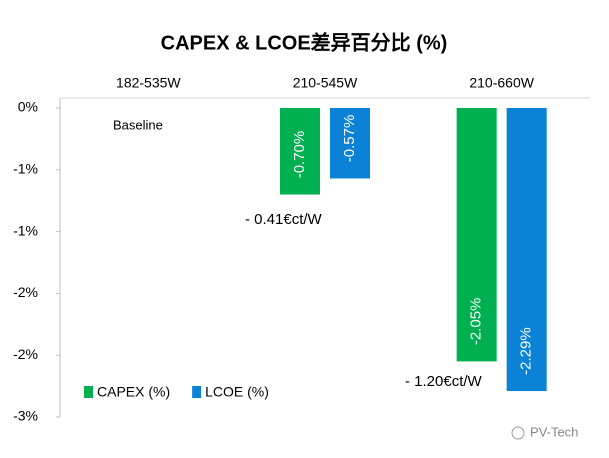 The height and width of the screenshot is (458, 609). What do you see at coordinates (304, 42) in the screenshot?
I see `chart-title: CAPEX & LCOE差异百分比 (%)` at bounding box center [304, 42].